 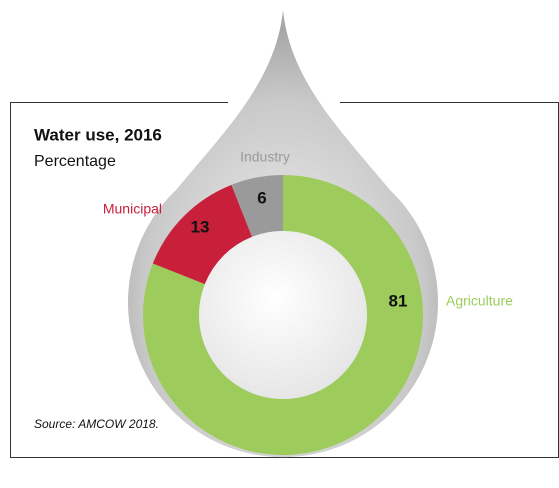 What do you see at coordinates (479, 301) in the screenshot?
I see `category-label: Agriculture` at bounding box center [479, 301].